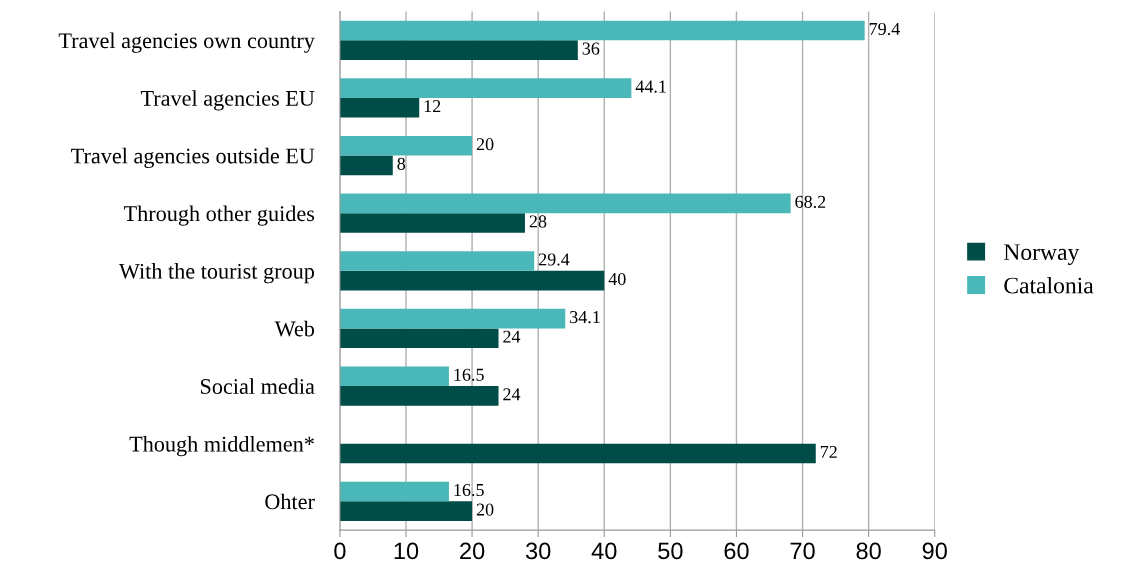 Image resolution: width=1133 pixels, height=575 pixels. Describe the element at coordinates (538, 221) in the screenshot. I see `data-label: 28` at that location.